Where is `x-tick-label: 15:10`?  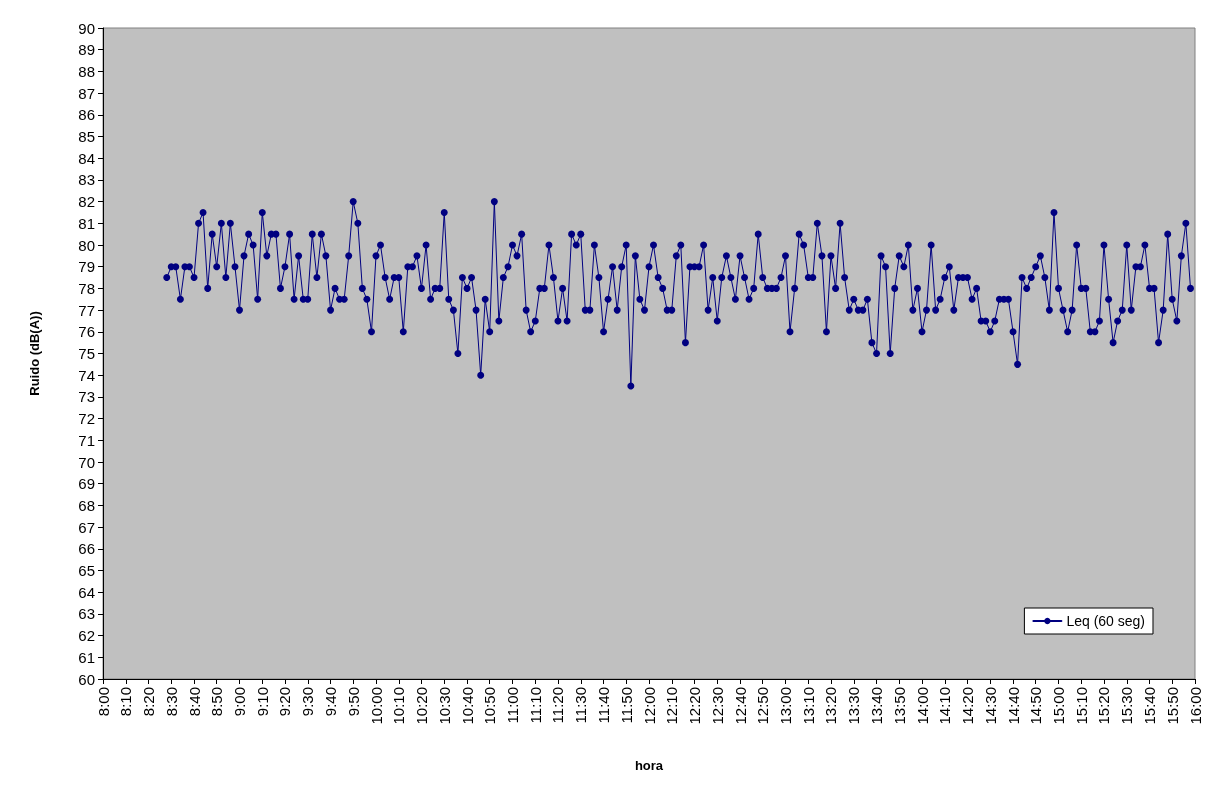 x-tick-label: 15:10 is located at coordinates (1081, 706).